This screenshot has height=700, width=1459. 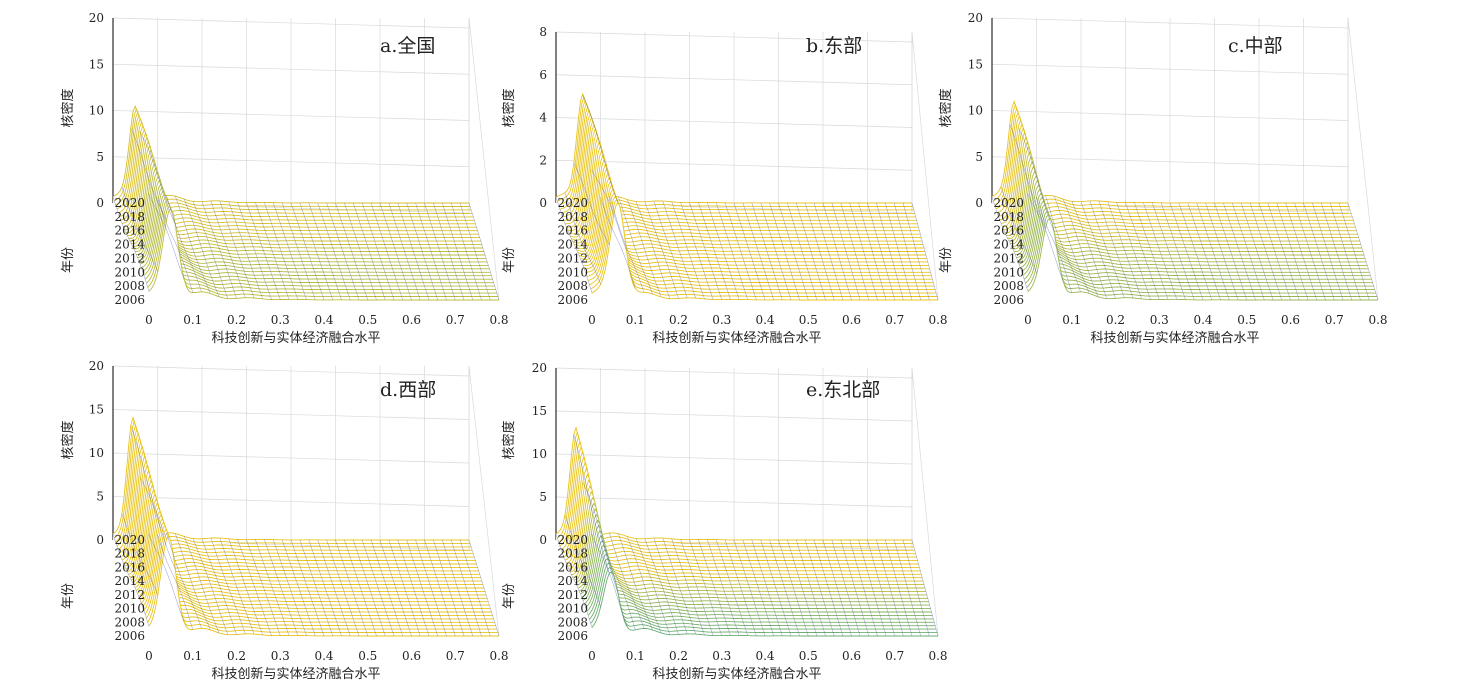 I want to click on z-tick-label: 0, so click(x=100, y=203).